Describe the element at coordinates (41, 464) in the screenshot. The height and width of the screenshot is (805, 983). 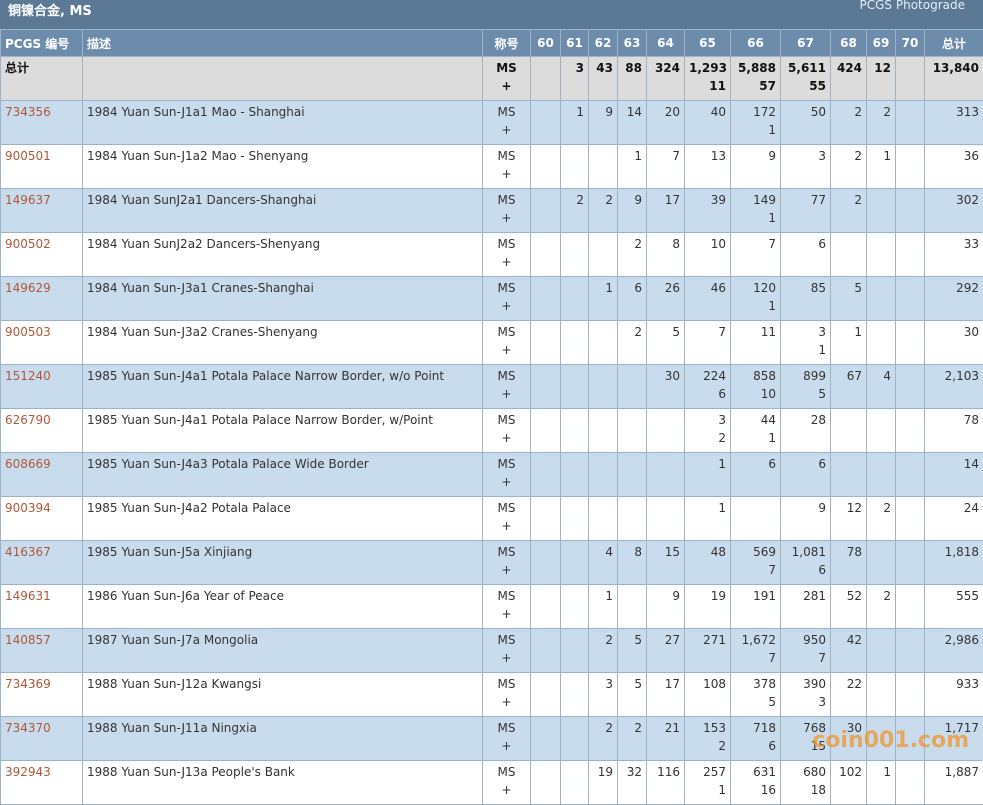
I see `pcgs-number: 608669` at that location.